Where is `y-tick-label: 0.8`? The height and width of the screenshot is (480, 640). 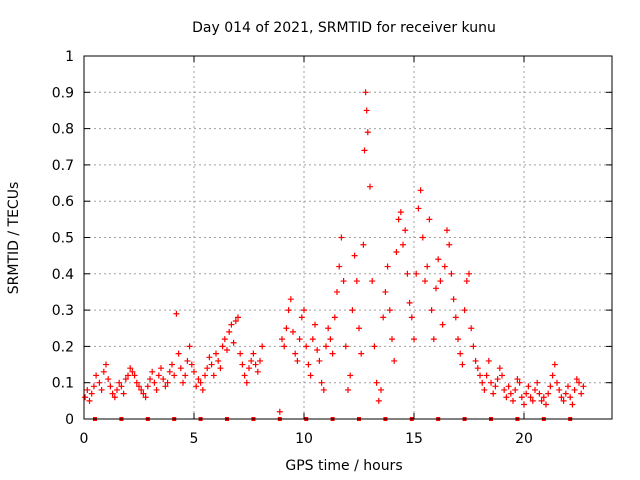 y-tick-label: 0.8 is located at coordinates (63, 130).